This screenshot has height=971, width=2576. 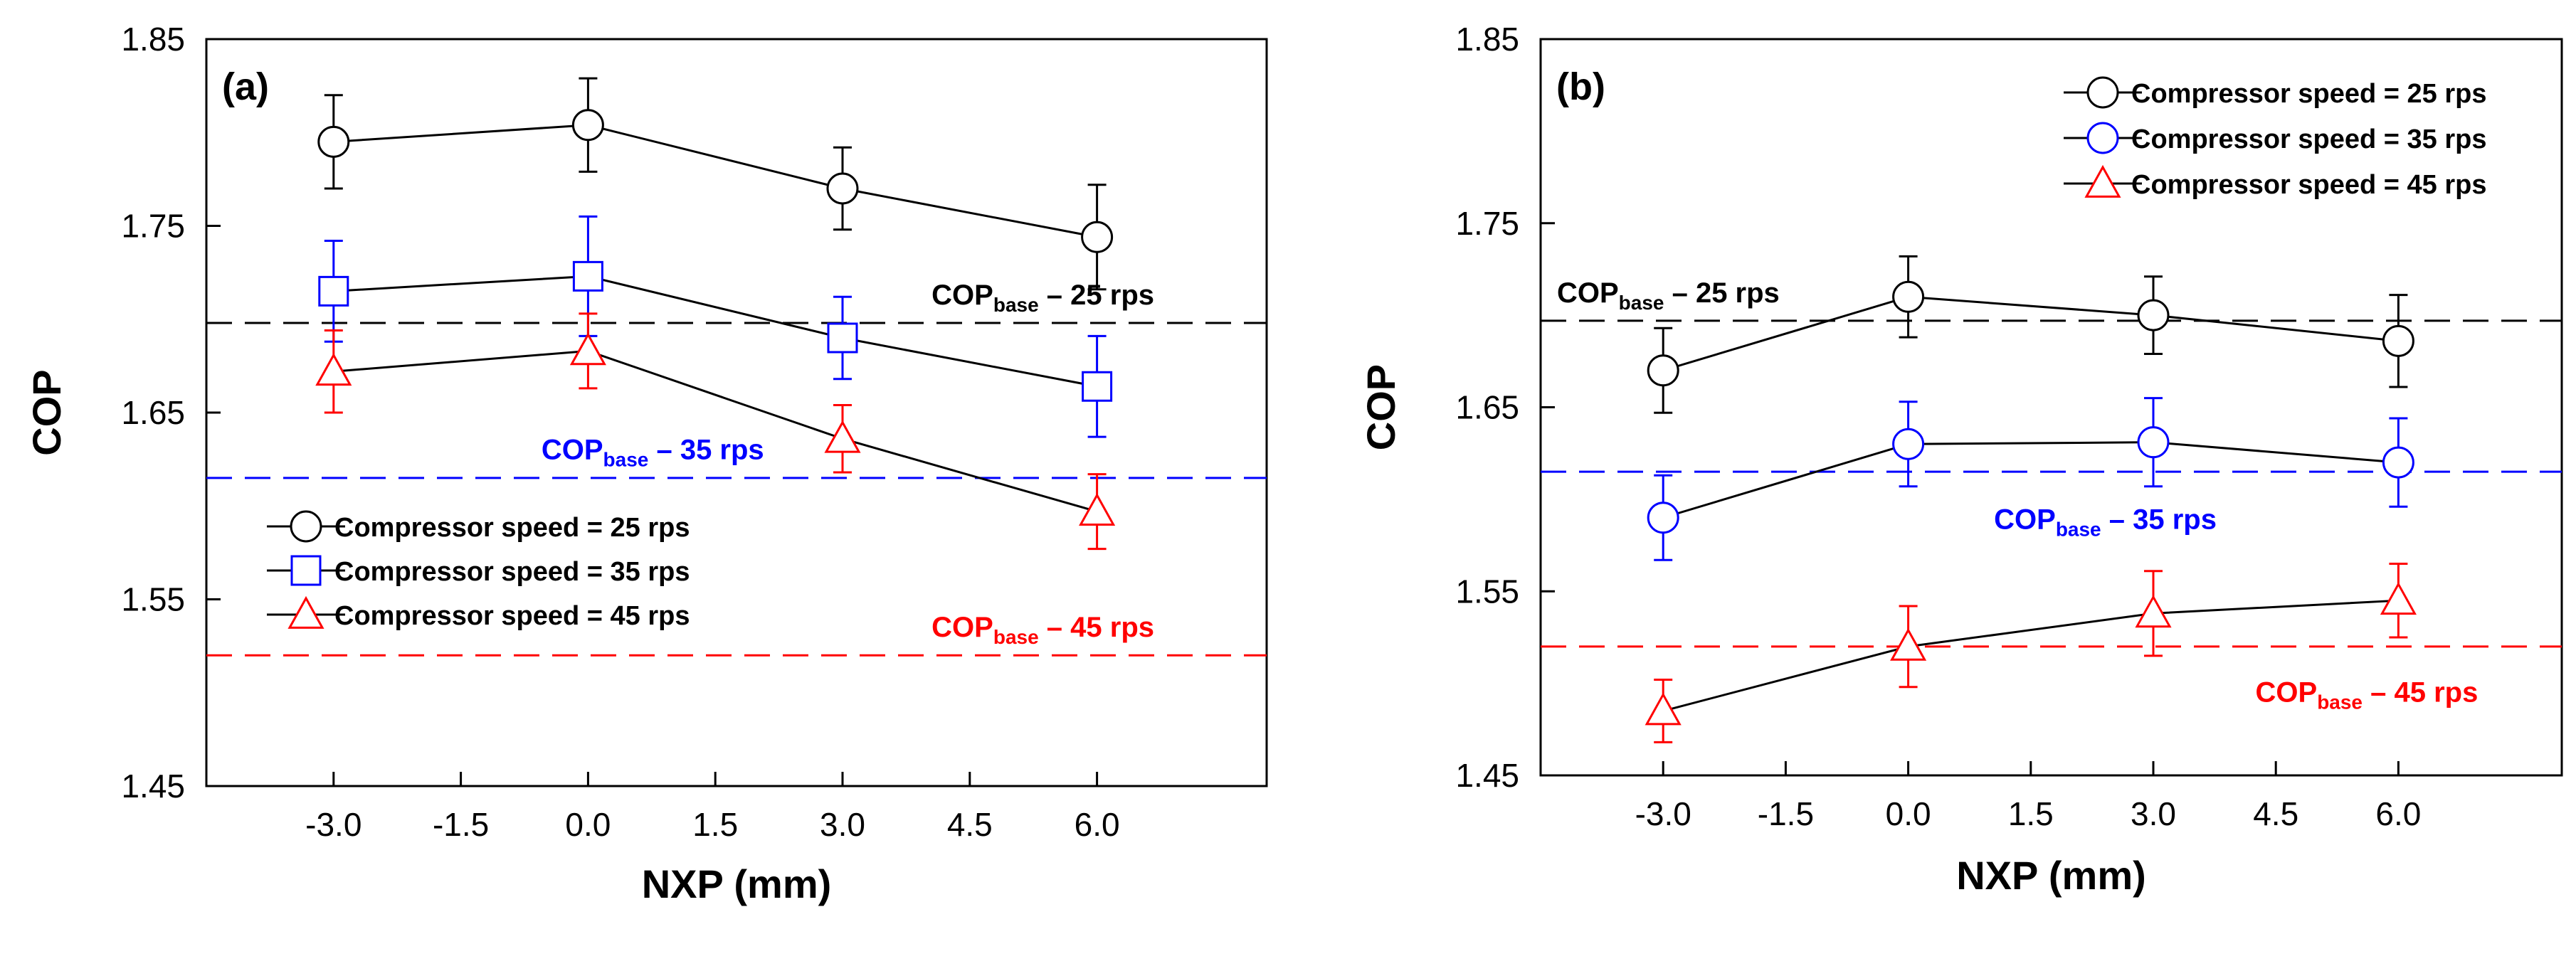 What do you see at coordinates (1580, 86) in the screenshot?
I see `panel-label: (b)` at bounding box center [1580, 86].